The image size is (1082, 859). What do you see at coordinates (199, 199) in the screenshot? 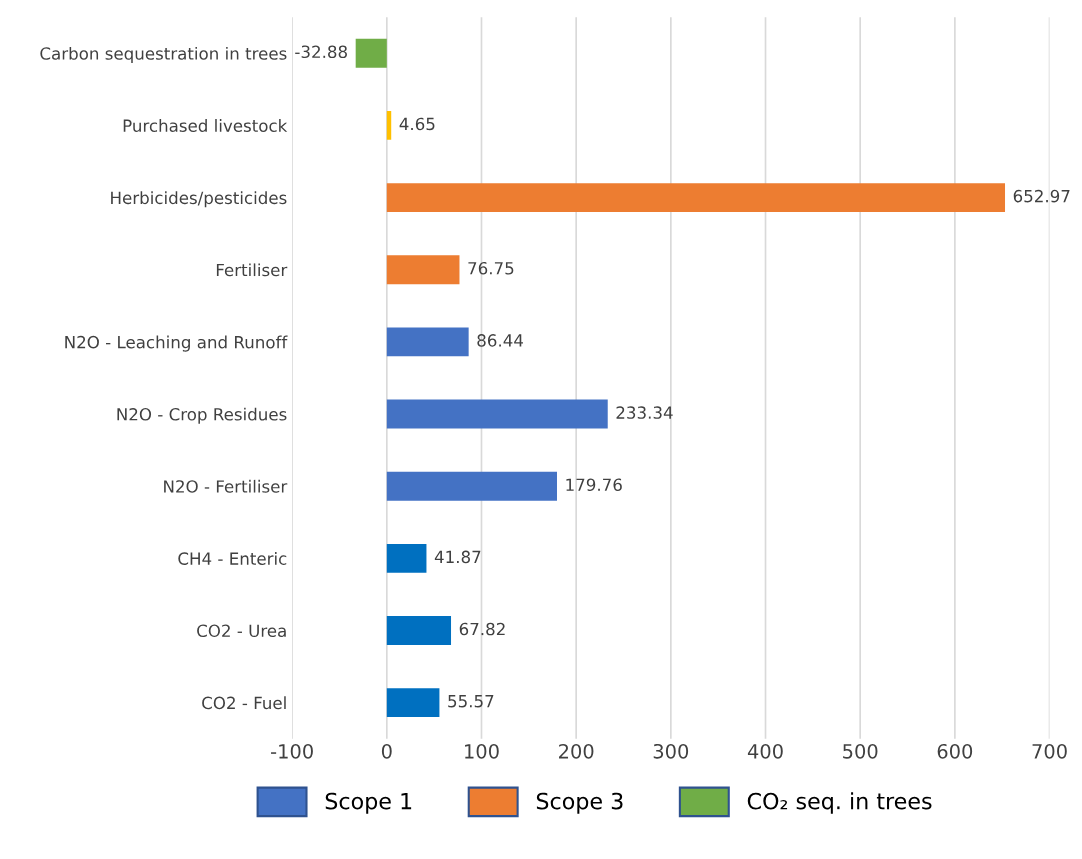
I see `y-tick-label: Herbicides/pesticides` at bounding box center [199, 199].